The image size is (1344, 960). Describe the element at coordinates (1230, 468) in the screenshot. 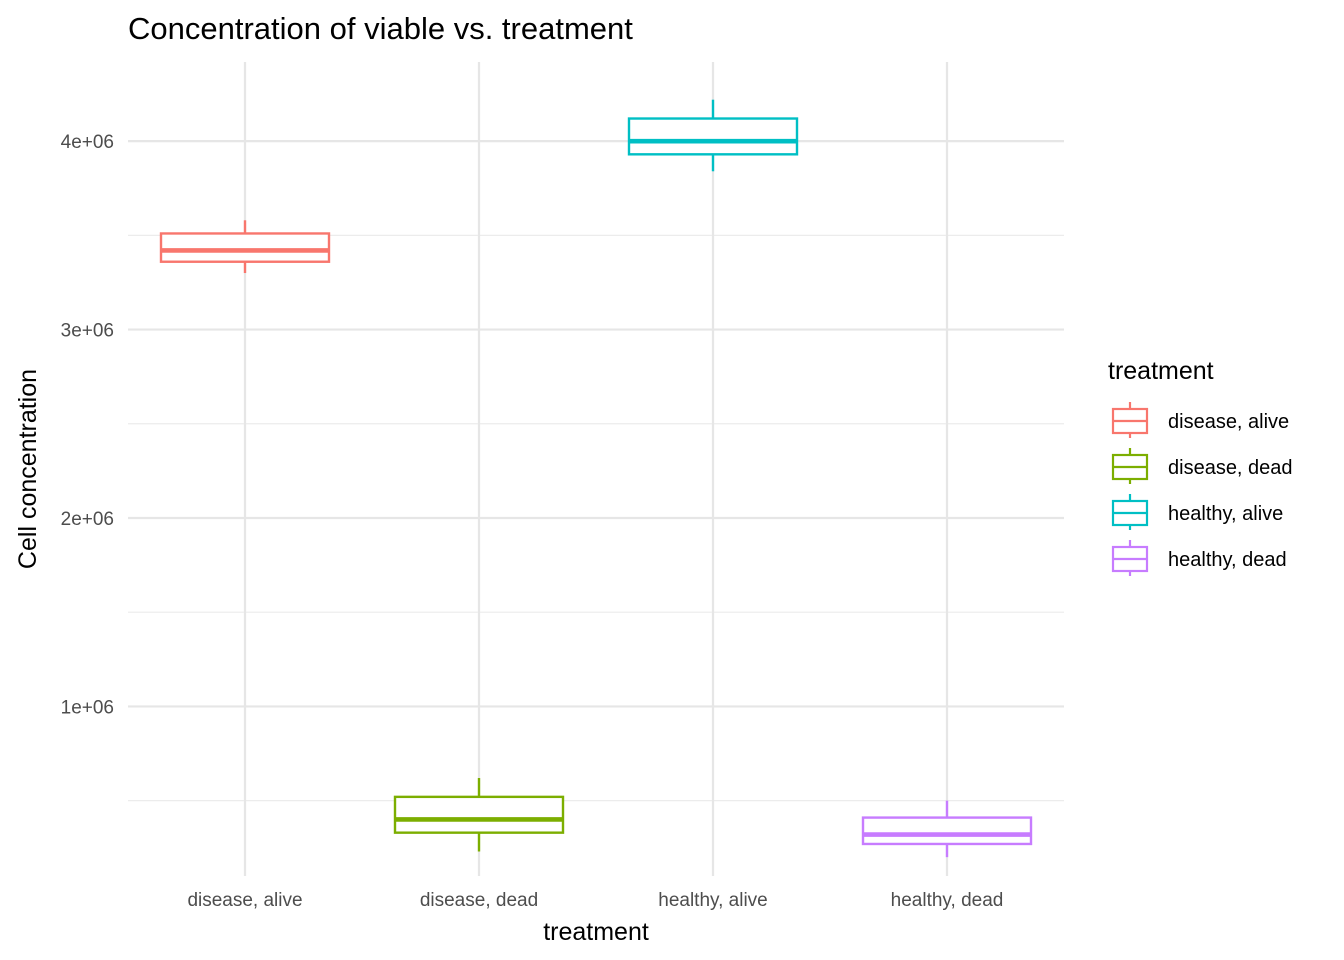

I see `legend-label: disease, dead` at that location.